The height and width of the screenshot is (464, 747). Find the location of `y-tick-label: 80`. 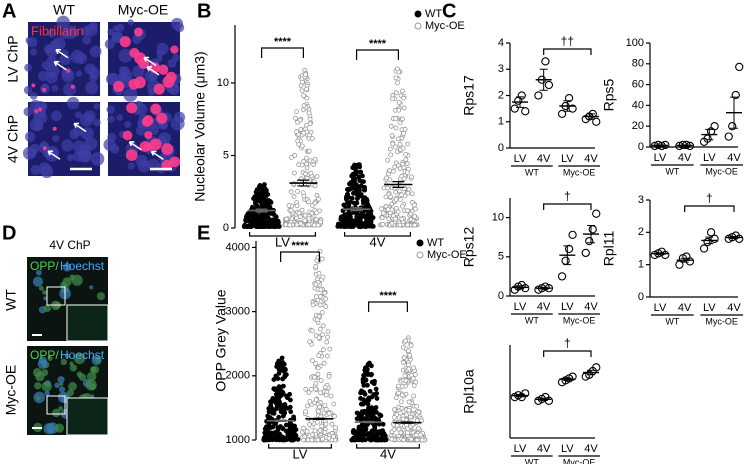

y-tick-label: 80 is located at coordinates (638, 64).